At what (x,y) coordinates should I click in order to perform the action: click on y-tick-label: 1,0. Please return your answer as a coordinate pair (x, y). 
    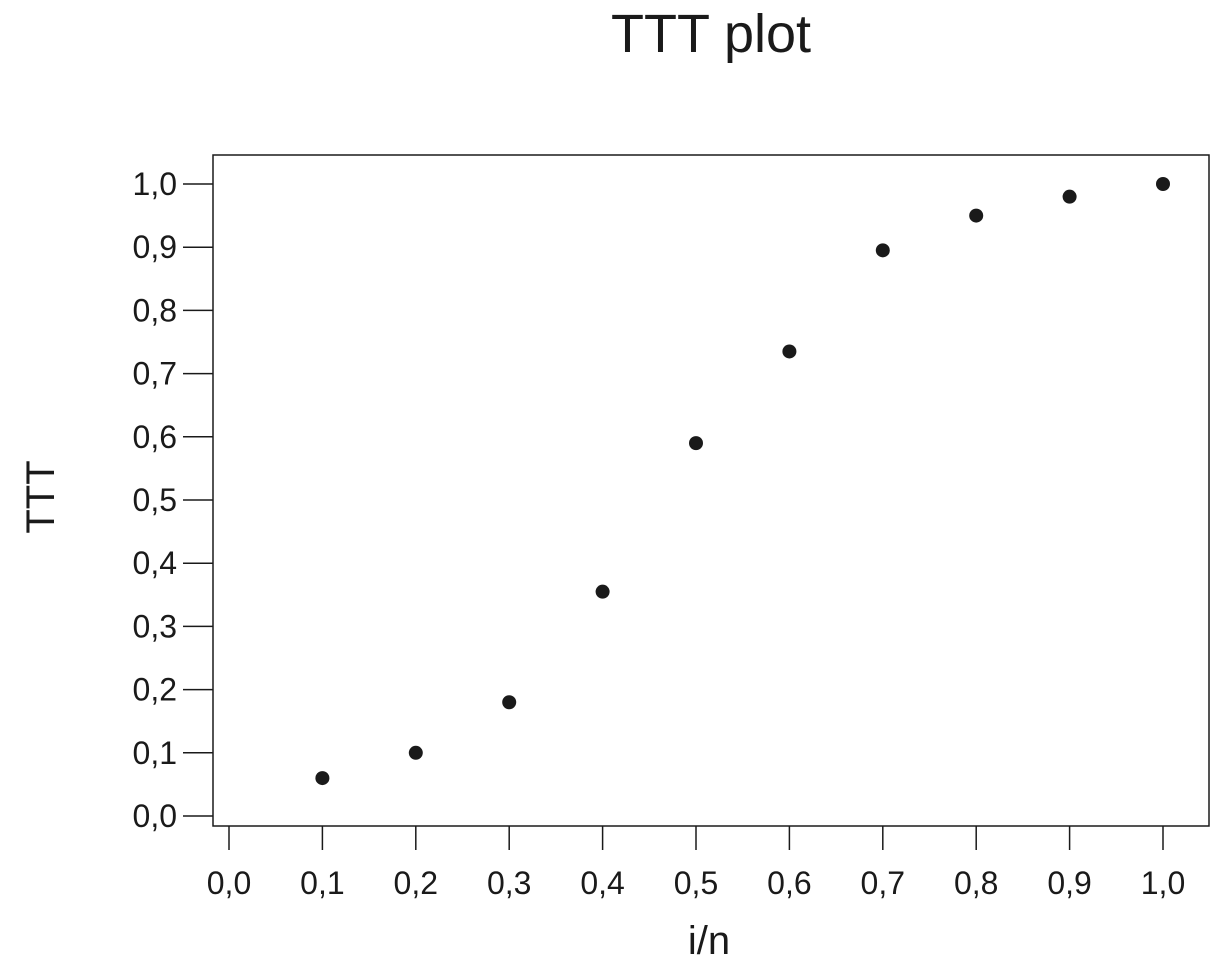
    Looking at the image, I should click on (155, 184).